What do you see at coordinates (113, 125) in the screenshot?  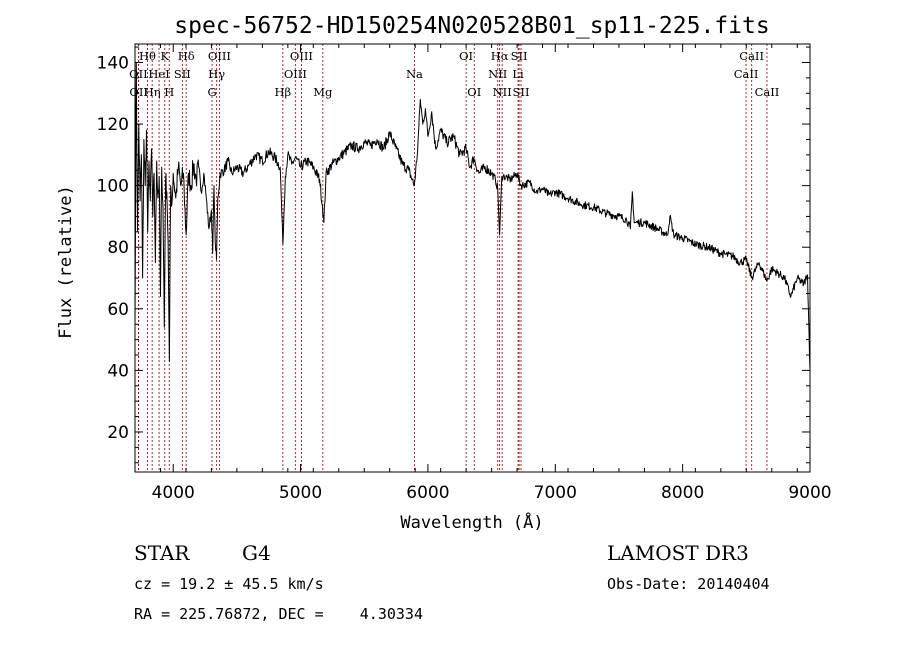 I see `y-tick-label-120: 120` at bounding box center [113, 125].